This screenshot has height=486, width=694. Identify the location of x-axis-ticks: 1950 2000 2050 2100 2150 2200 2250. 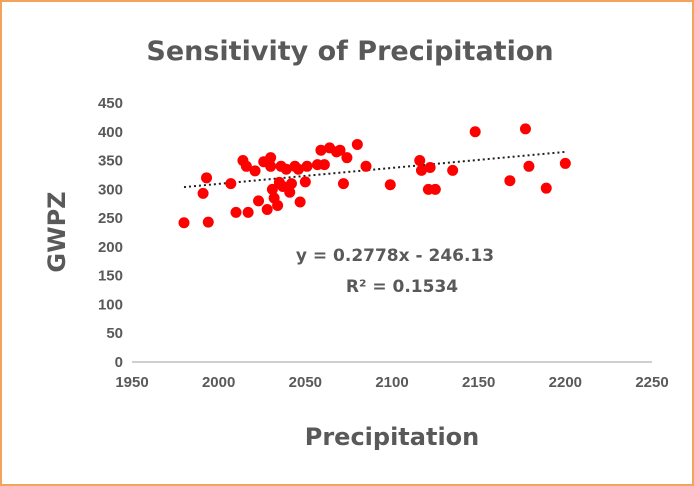
(391, 382).